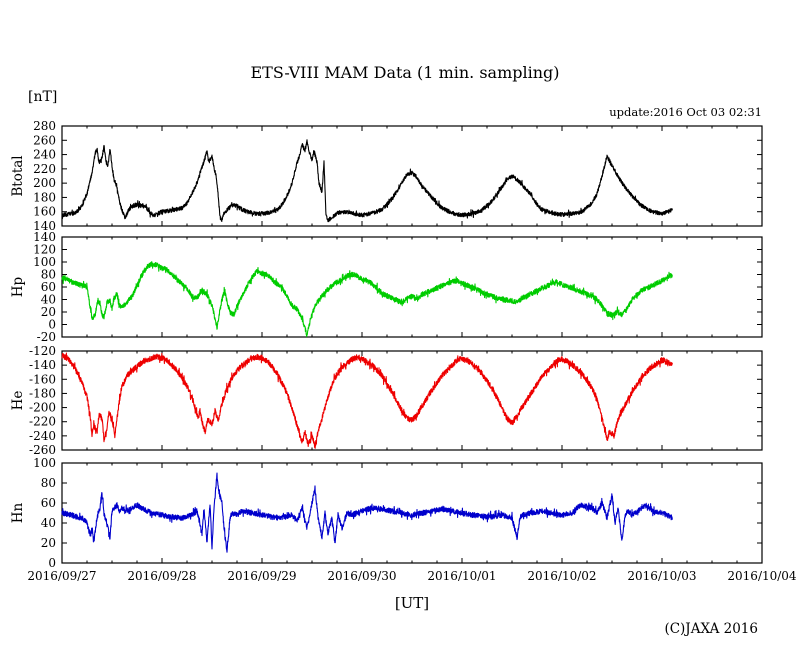 The image size is (810, 655). Describe the element at coordinates (367, 400) in the screenshot. I see `trace-he` at that location.